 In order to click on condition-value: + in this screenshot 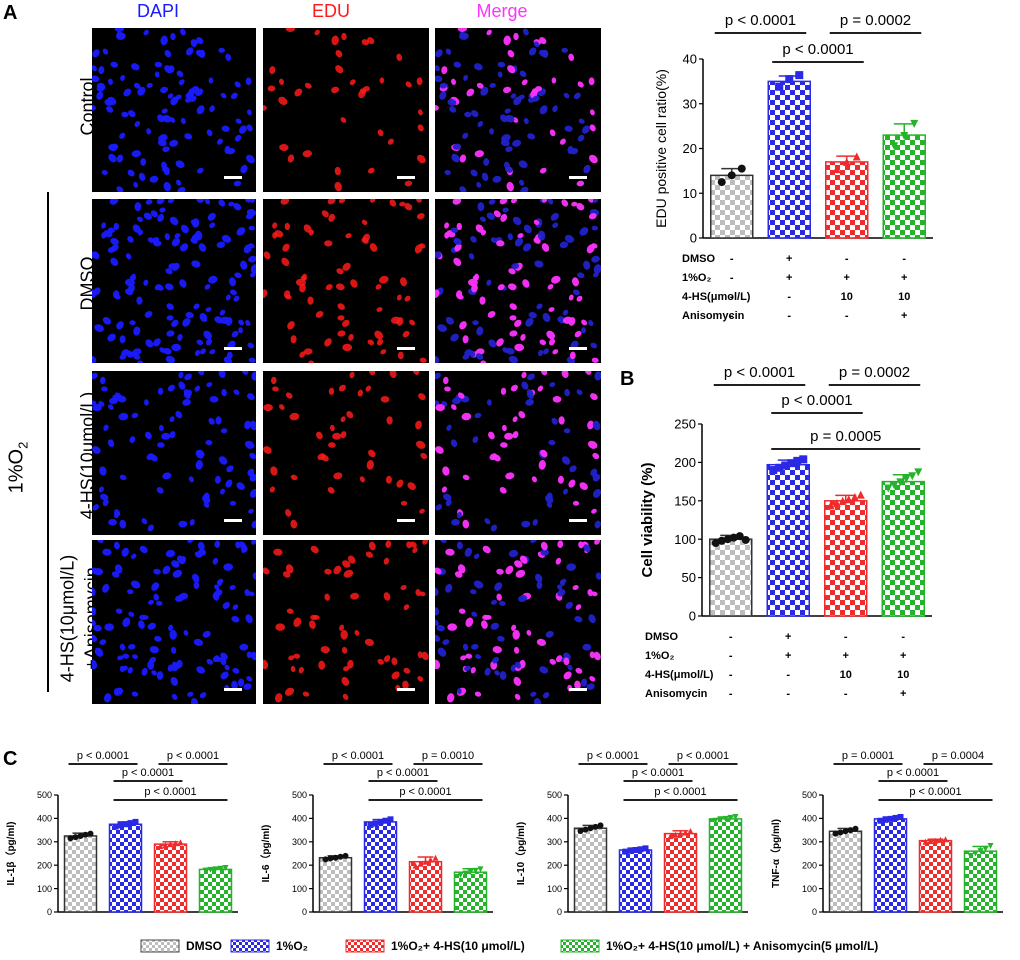, I will do `click(789, 259)`.